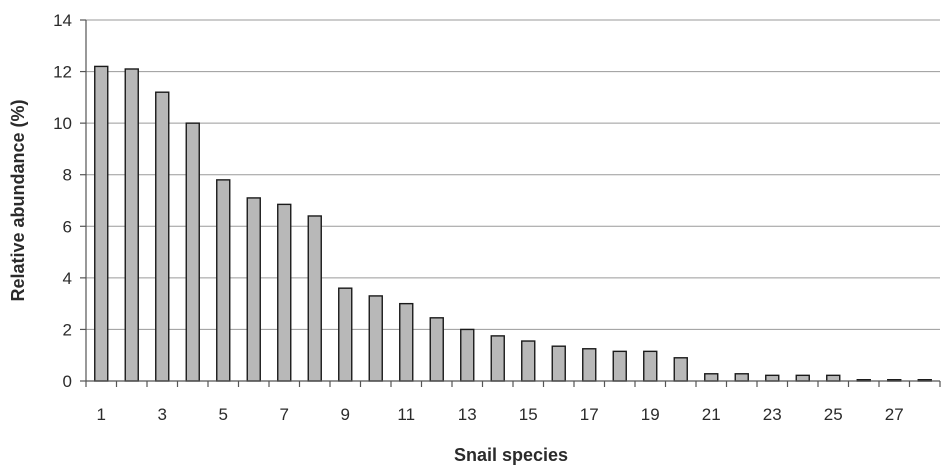  I want to click on x-tick-label: 25, so click(833, 414).